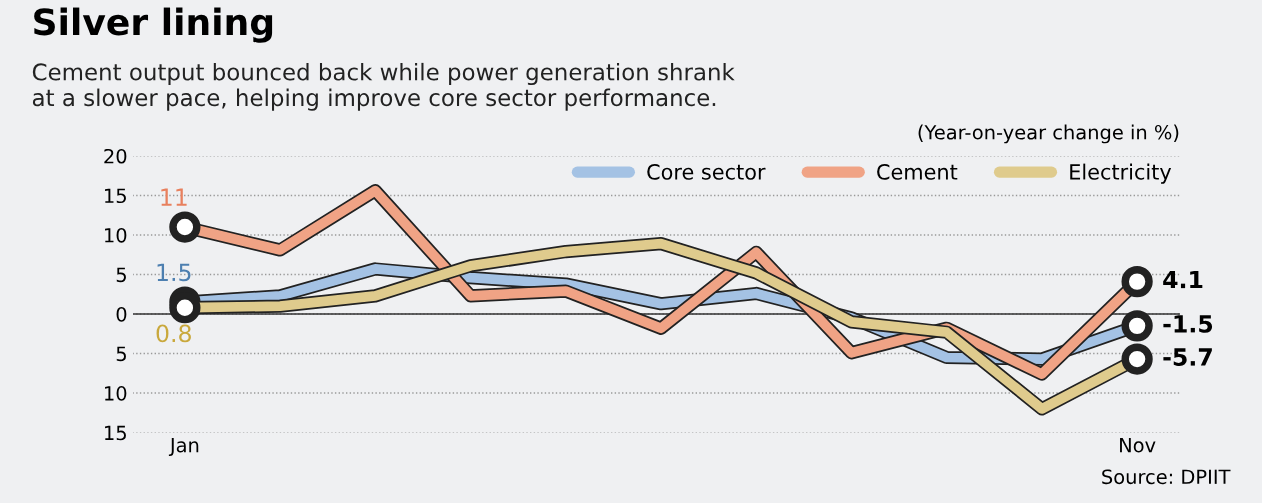 The height and width of the screenshot is (503, 1262). What do you see at coordinates (383, 86) in the screenshot?
I see `chart-subtitle: Cement output bounced back while power generation shrank at a slower pace, helping improve core sector performance.` at bounding box center [383, 86].